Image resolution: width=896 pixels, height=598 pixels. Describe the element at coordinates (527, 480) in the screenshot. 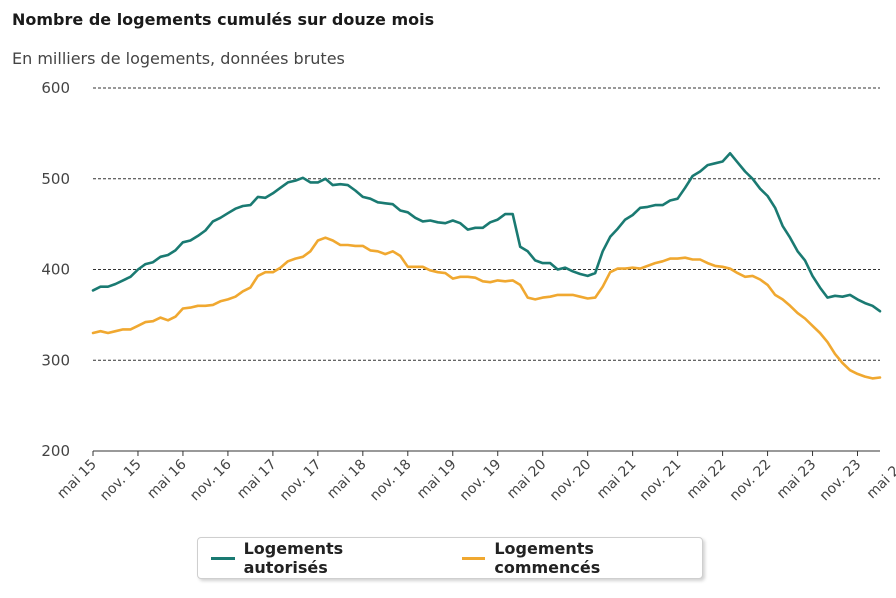

I see `x-tick-label: mai 20` at that location.